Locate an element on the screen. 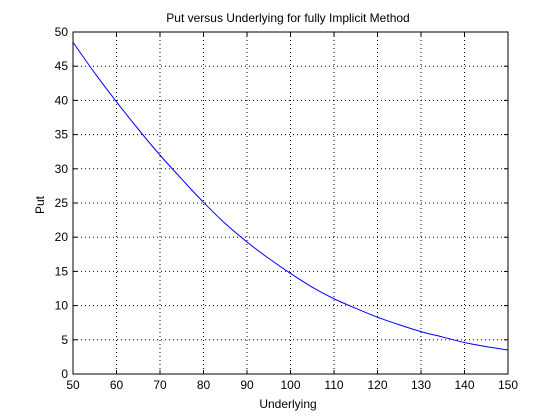 Image resolution: width=560 pixels, height=420 pixels. y-tick-label: 0 is located at coordinates (64, 374).